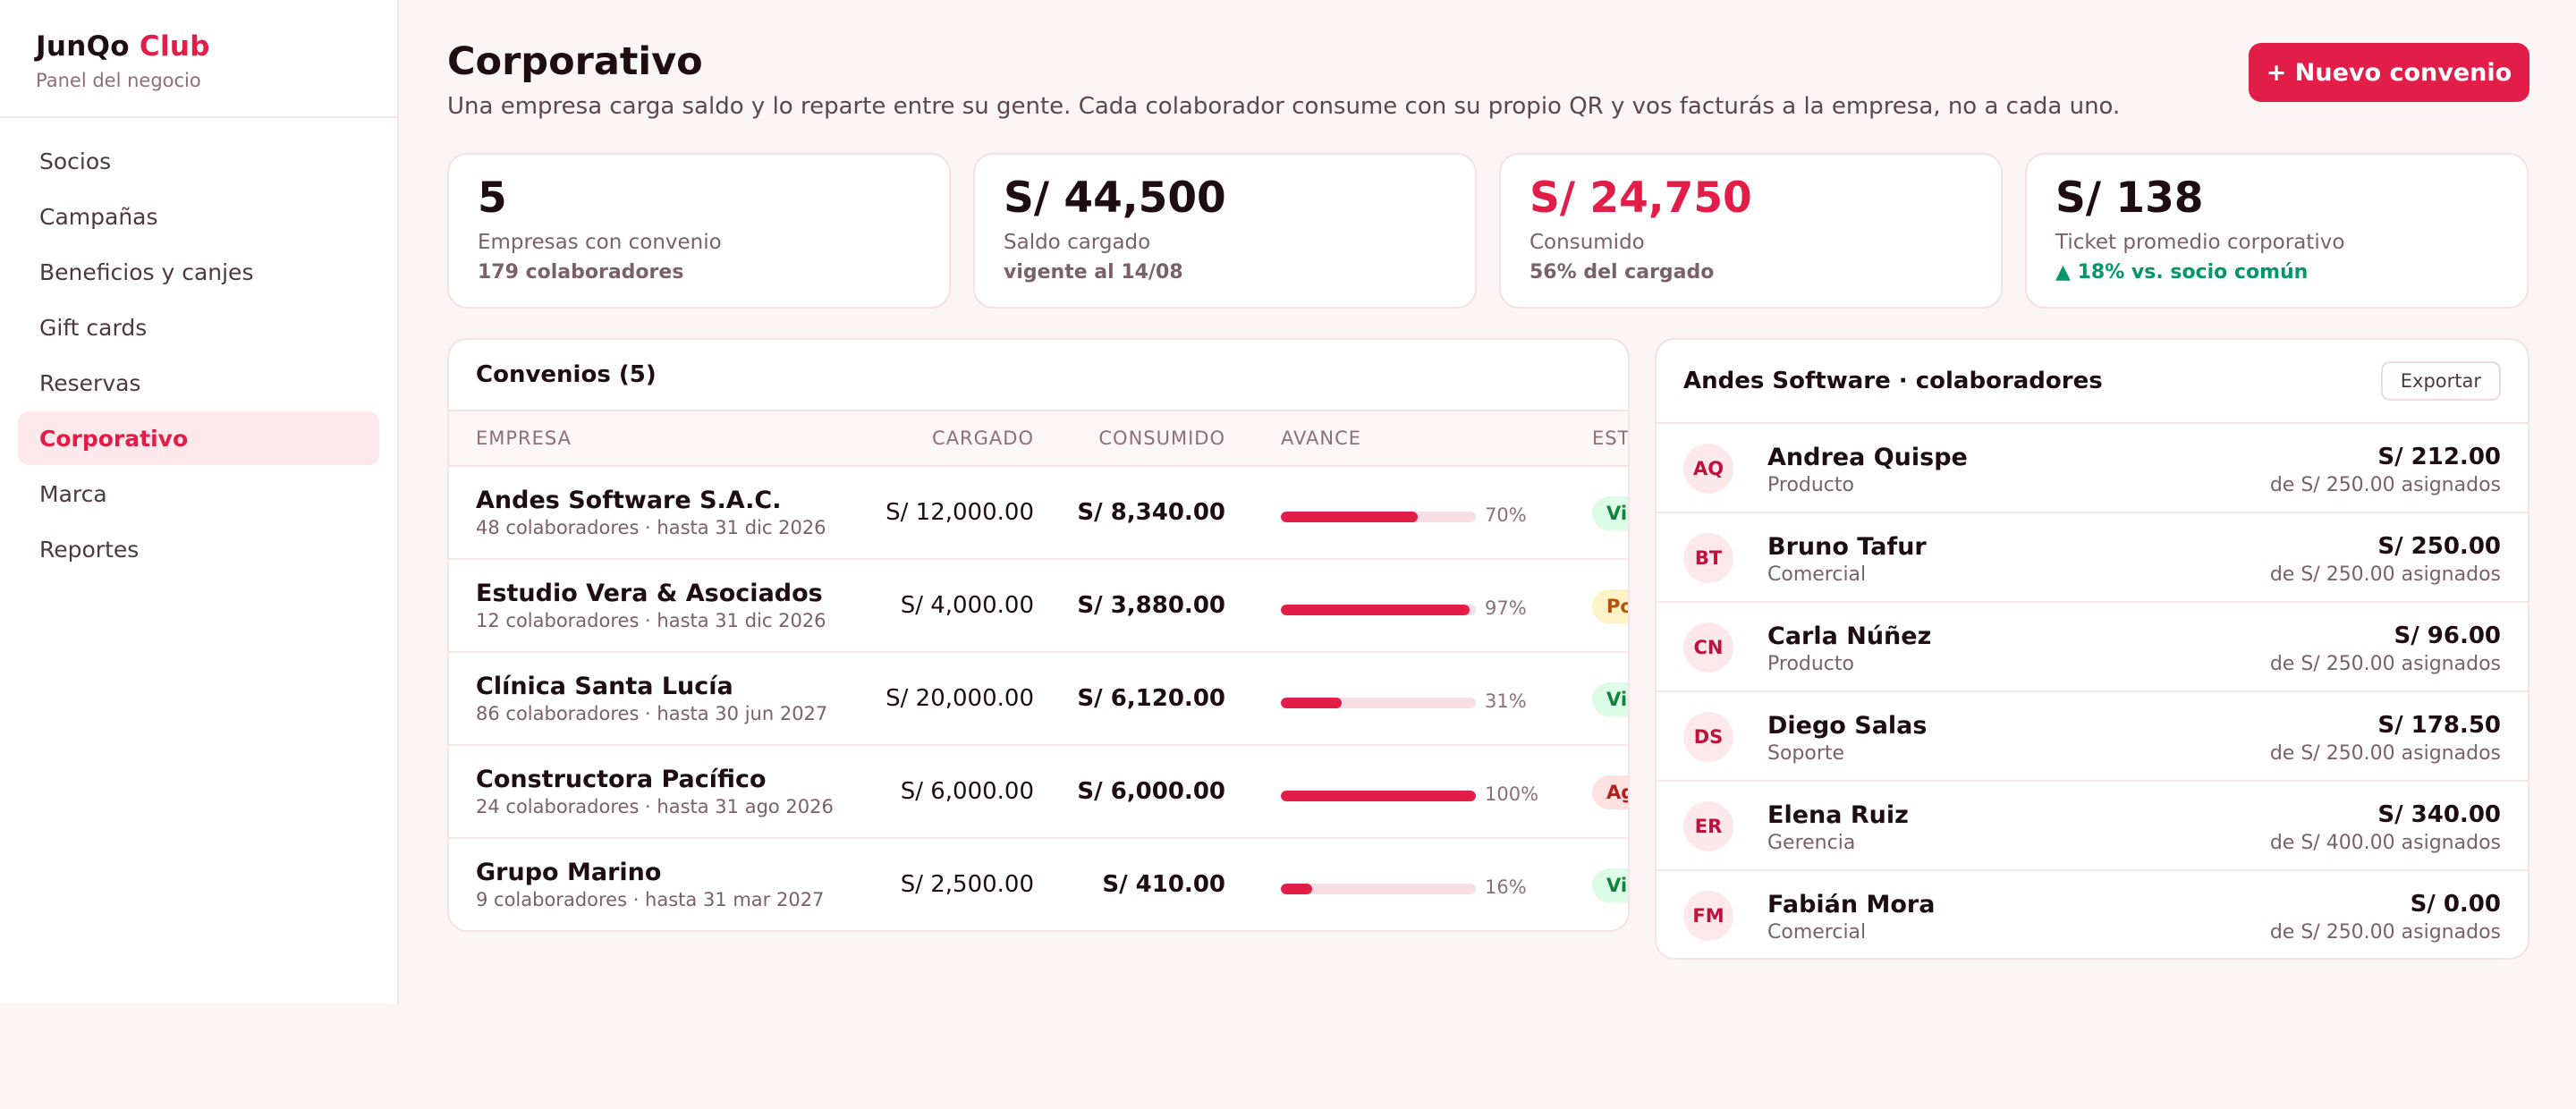 This screenshot has width=2576, height=1109. I want to click on stat-note: vigente al 14/08, so click(1093, 272).